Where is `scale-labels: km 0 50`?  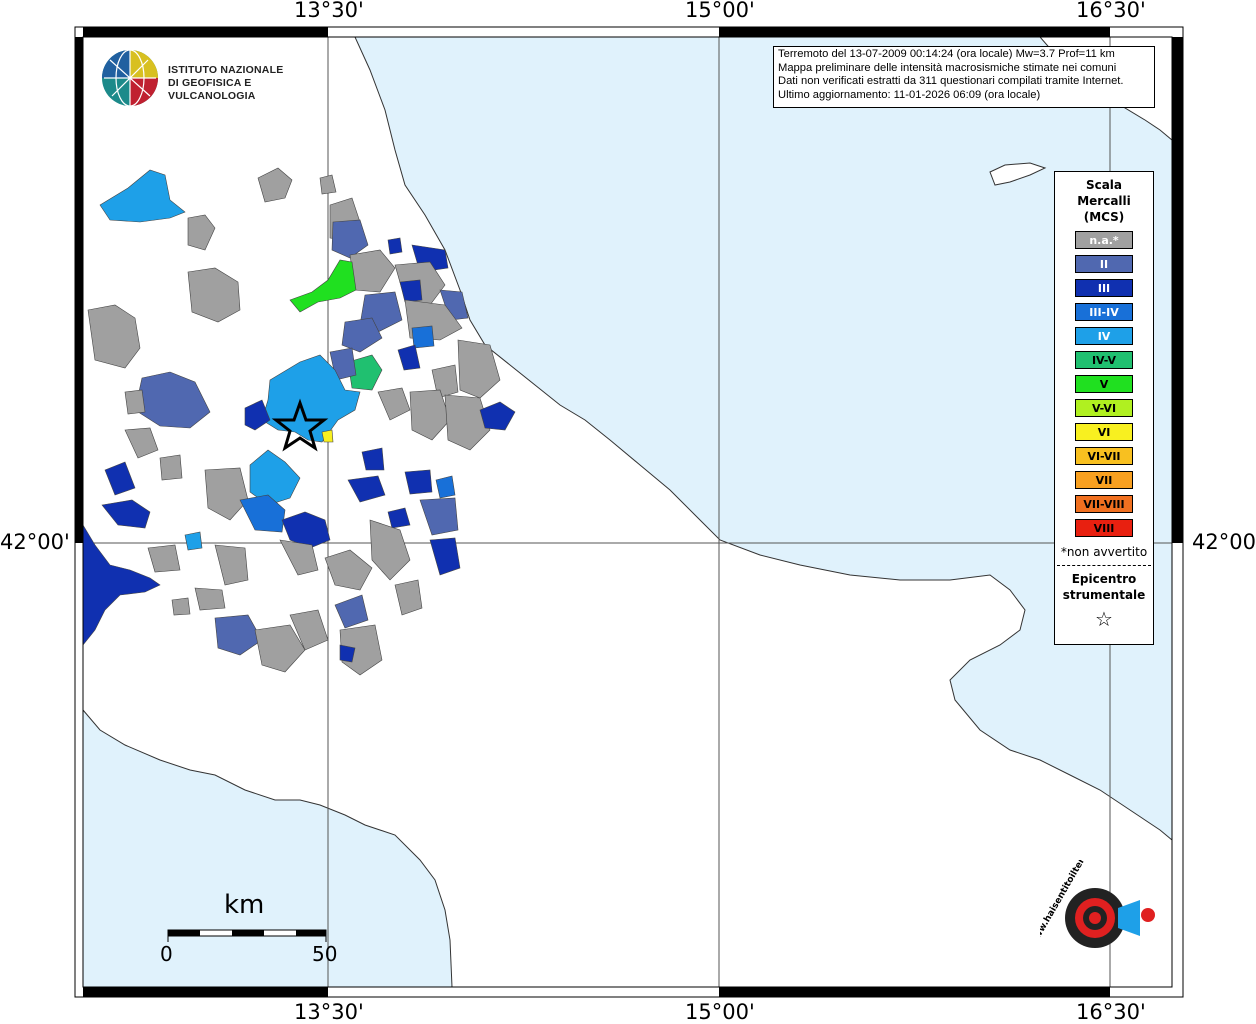 scale-labels: km 0 50 is located at coordinates (255, 930).